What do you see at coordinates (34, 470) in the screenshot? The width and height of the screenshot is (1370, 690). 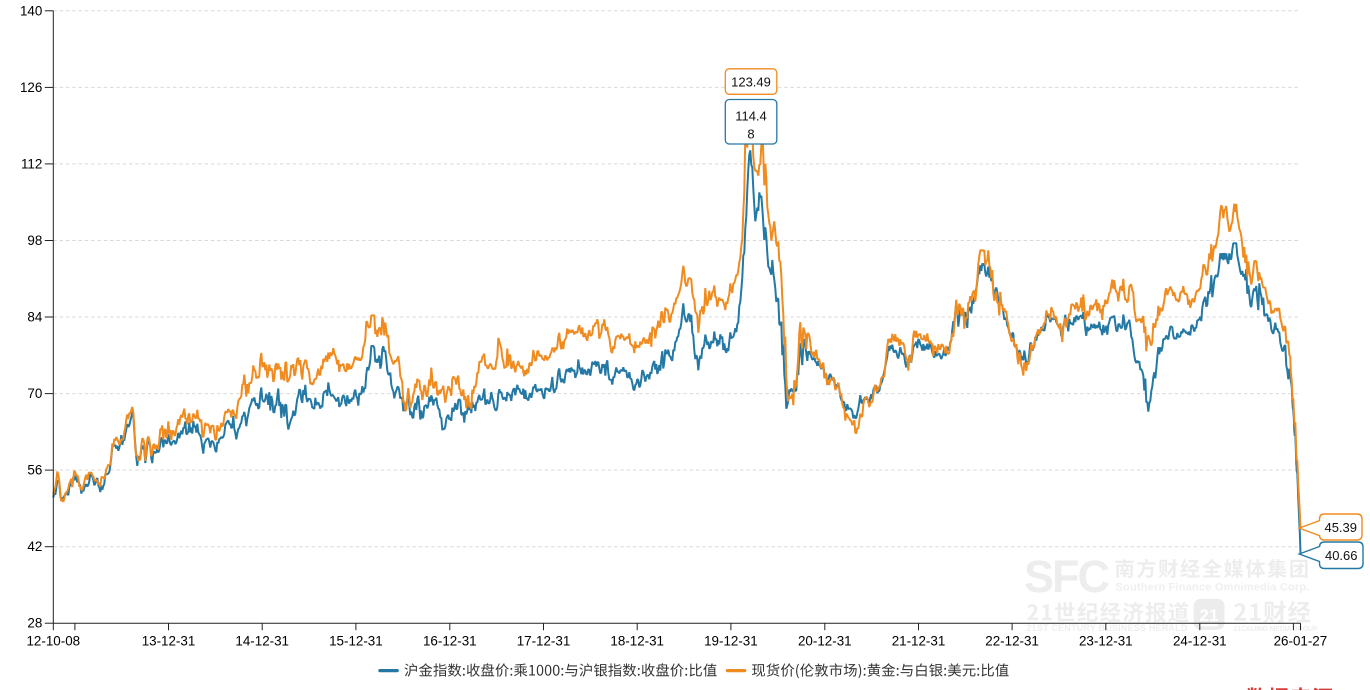 I see `svg-text: 56` at bounding box center [34, 470].